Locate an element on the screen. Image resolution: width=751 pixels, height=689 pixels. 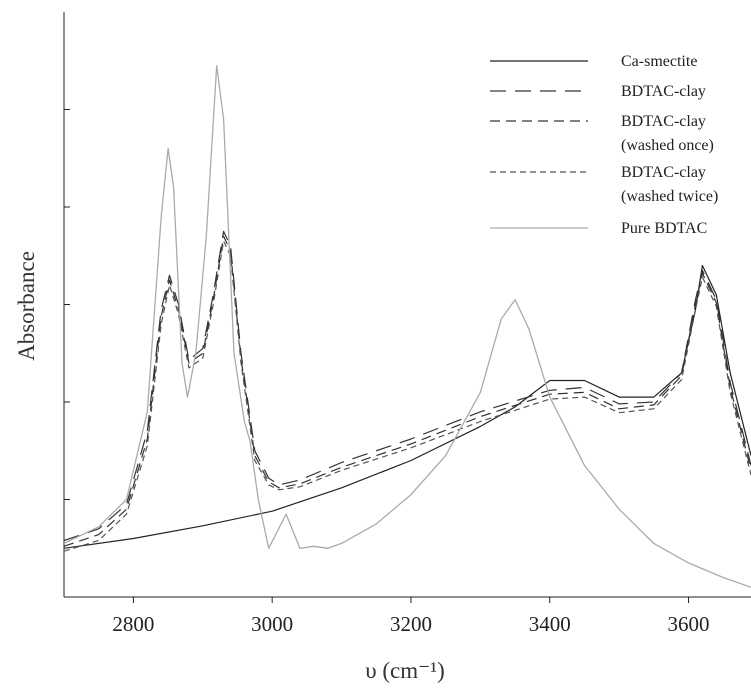
x-tick-label: 3200 is located at coordinates (411, 624).